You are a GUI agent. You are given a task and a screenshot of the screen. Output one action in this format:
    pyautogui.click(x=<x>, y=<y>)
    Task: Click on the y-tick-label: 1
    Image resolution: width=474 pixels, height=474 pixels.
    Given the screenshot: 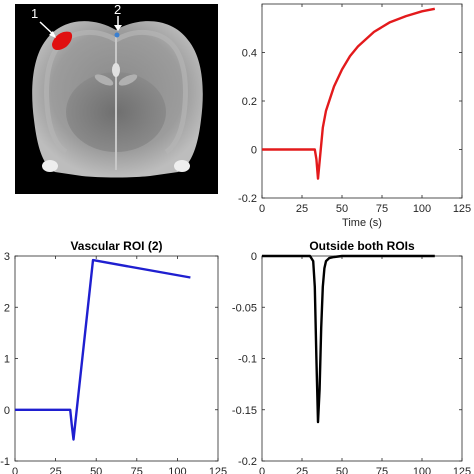 What is the action you would take?
    pyautogui.click(x=7, y=360)
    